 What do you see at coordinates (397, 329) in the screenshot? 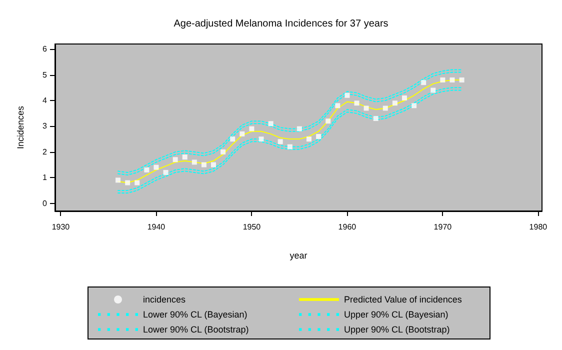
I see `legend-label: Upper 90% CL (Bootstrap)` at bounding box center [397, 329].